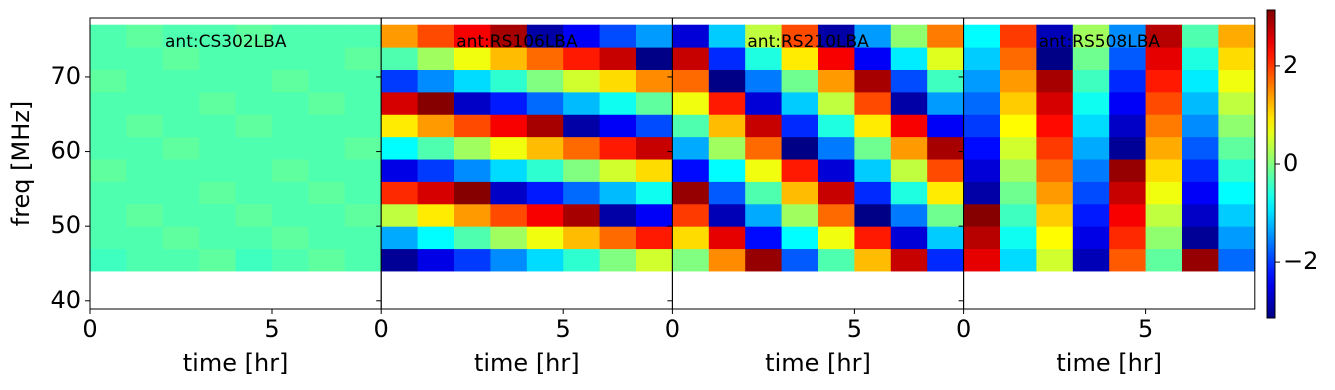 This screenshot has height=390, width=1335. I want to click on y-axis-label: freq [MHz], so click(21, 164).